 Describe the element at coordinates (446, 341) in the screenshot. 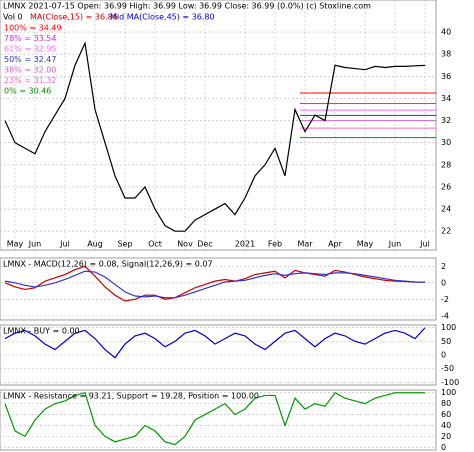

I see `y-tick-label: 50` at that location.